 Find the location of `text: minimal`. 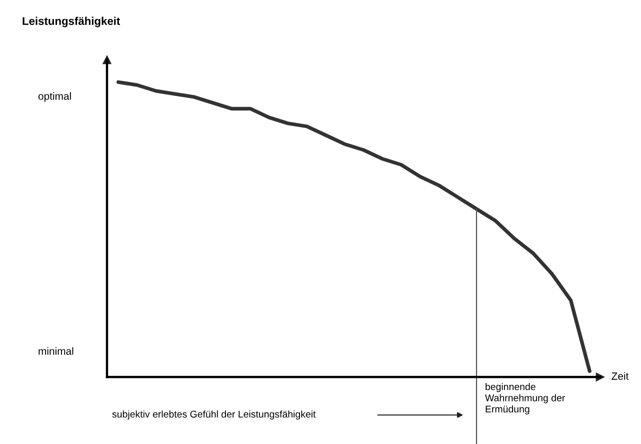

text: minimal is located at coordinates (56, 351).